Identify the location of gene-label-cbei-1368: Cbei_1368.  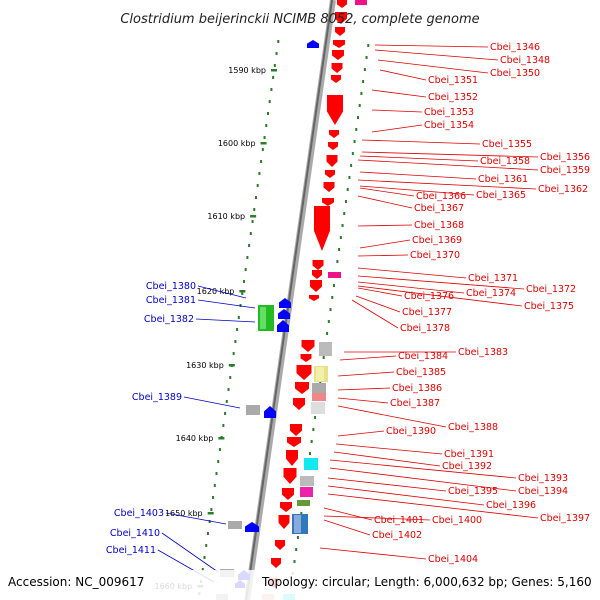
(439, 225).